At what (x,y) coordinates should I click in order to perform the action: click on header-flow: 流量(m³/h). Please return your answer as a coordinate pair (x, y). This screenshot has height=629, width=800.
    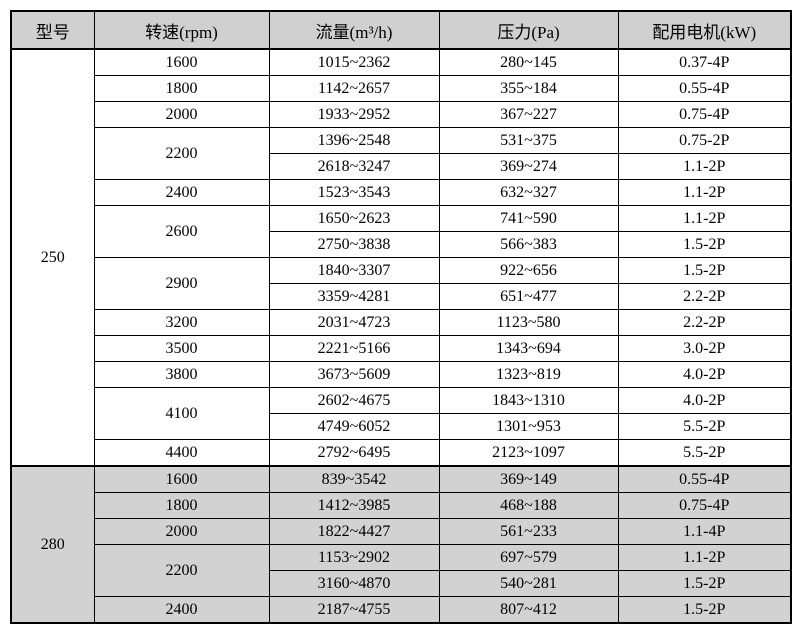
    Looking at the image, I should click on (354, 30).